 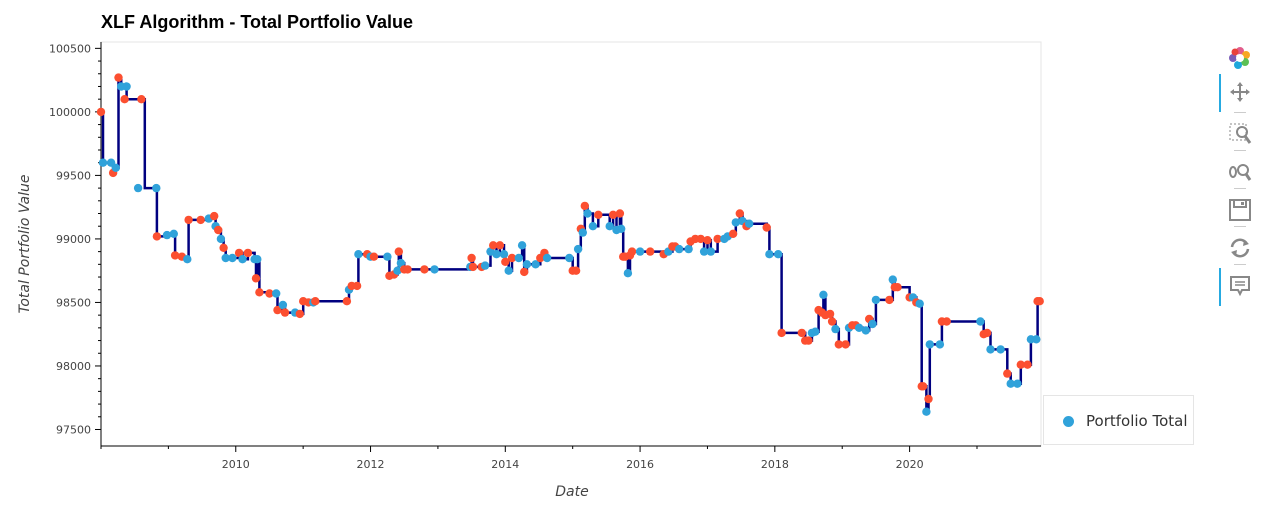 I want to click on hover-tool-button, so click(x=1239, y=287).